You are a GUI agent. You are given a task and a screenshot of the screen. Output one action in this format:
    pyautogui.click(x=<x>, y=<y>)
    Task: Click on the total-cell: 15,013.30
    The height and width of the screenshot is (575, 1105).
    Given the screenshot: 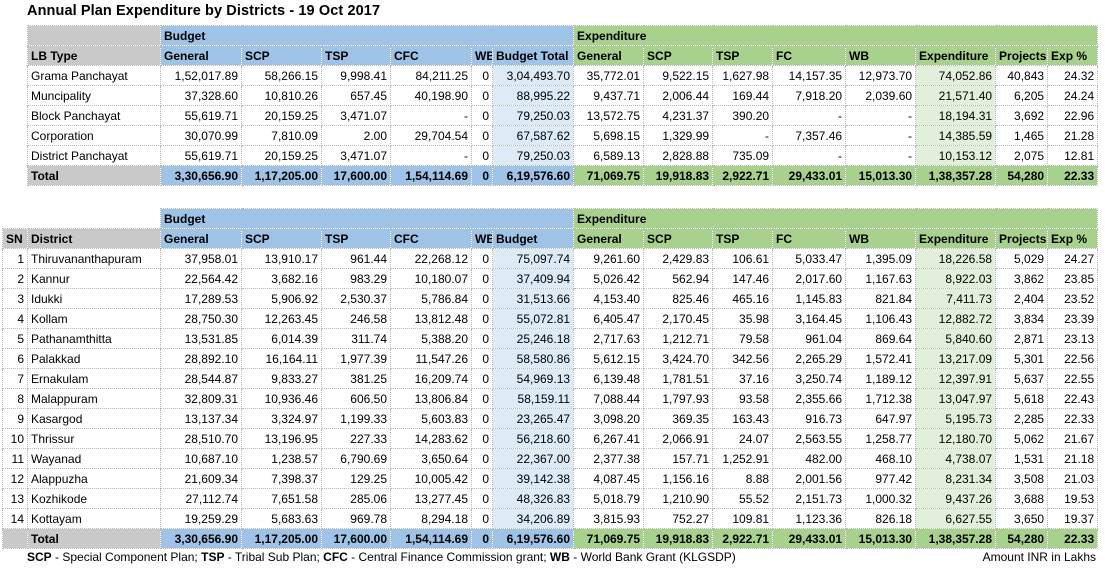 What is the action you would take?
    pyautogui.click(x=881, y=175)
    